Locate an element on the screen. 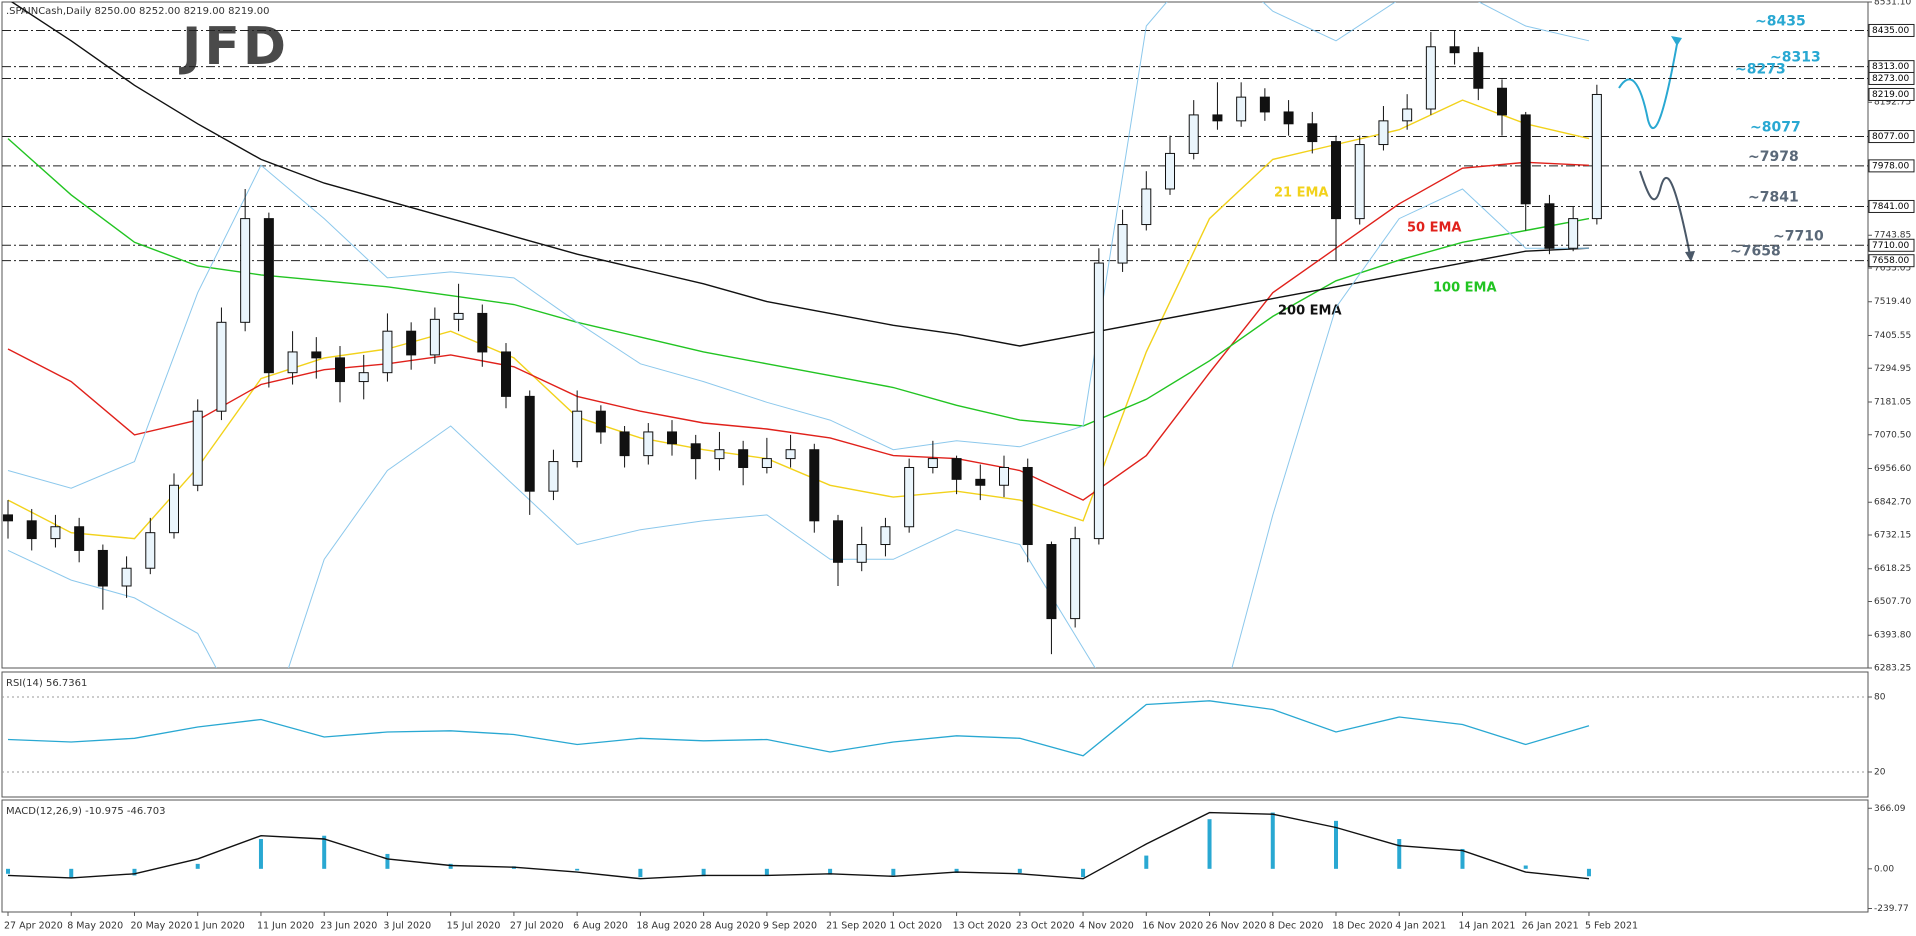  y-tick-label: 7181.05 is located at coordinates (1892, 402).